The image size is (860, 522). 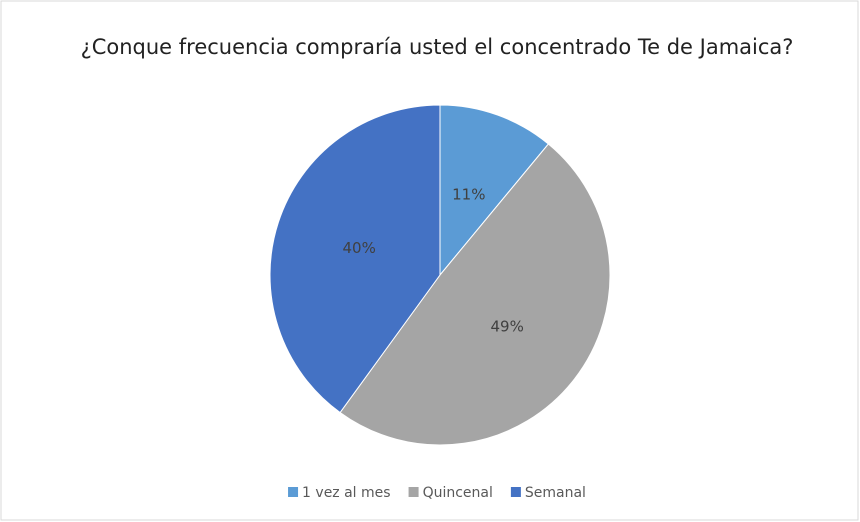 I want to click on legend-label: Semanal, so click(x=555, y=493).